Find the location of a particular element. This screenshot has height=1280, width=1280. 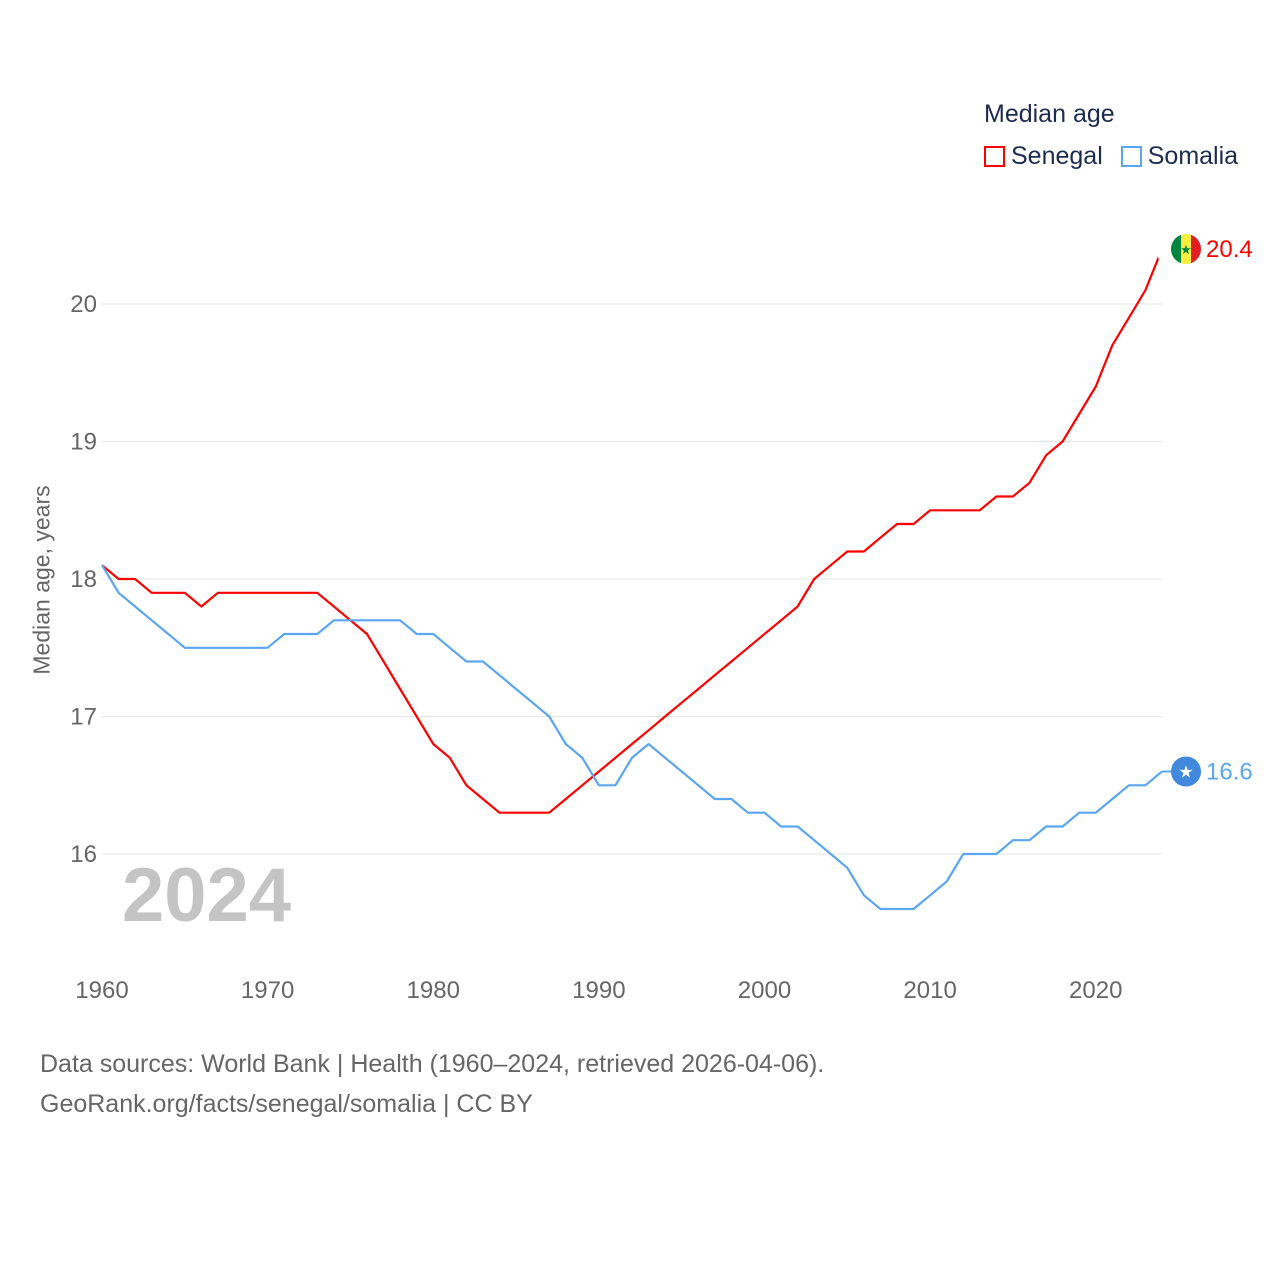

x-tick-label: 2000 is located at coordinates (764, 990).